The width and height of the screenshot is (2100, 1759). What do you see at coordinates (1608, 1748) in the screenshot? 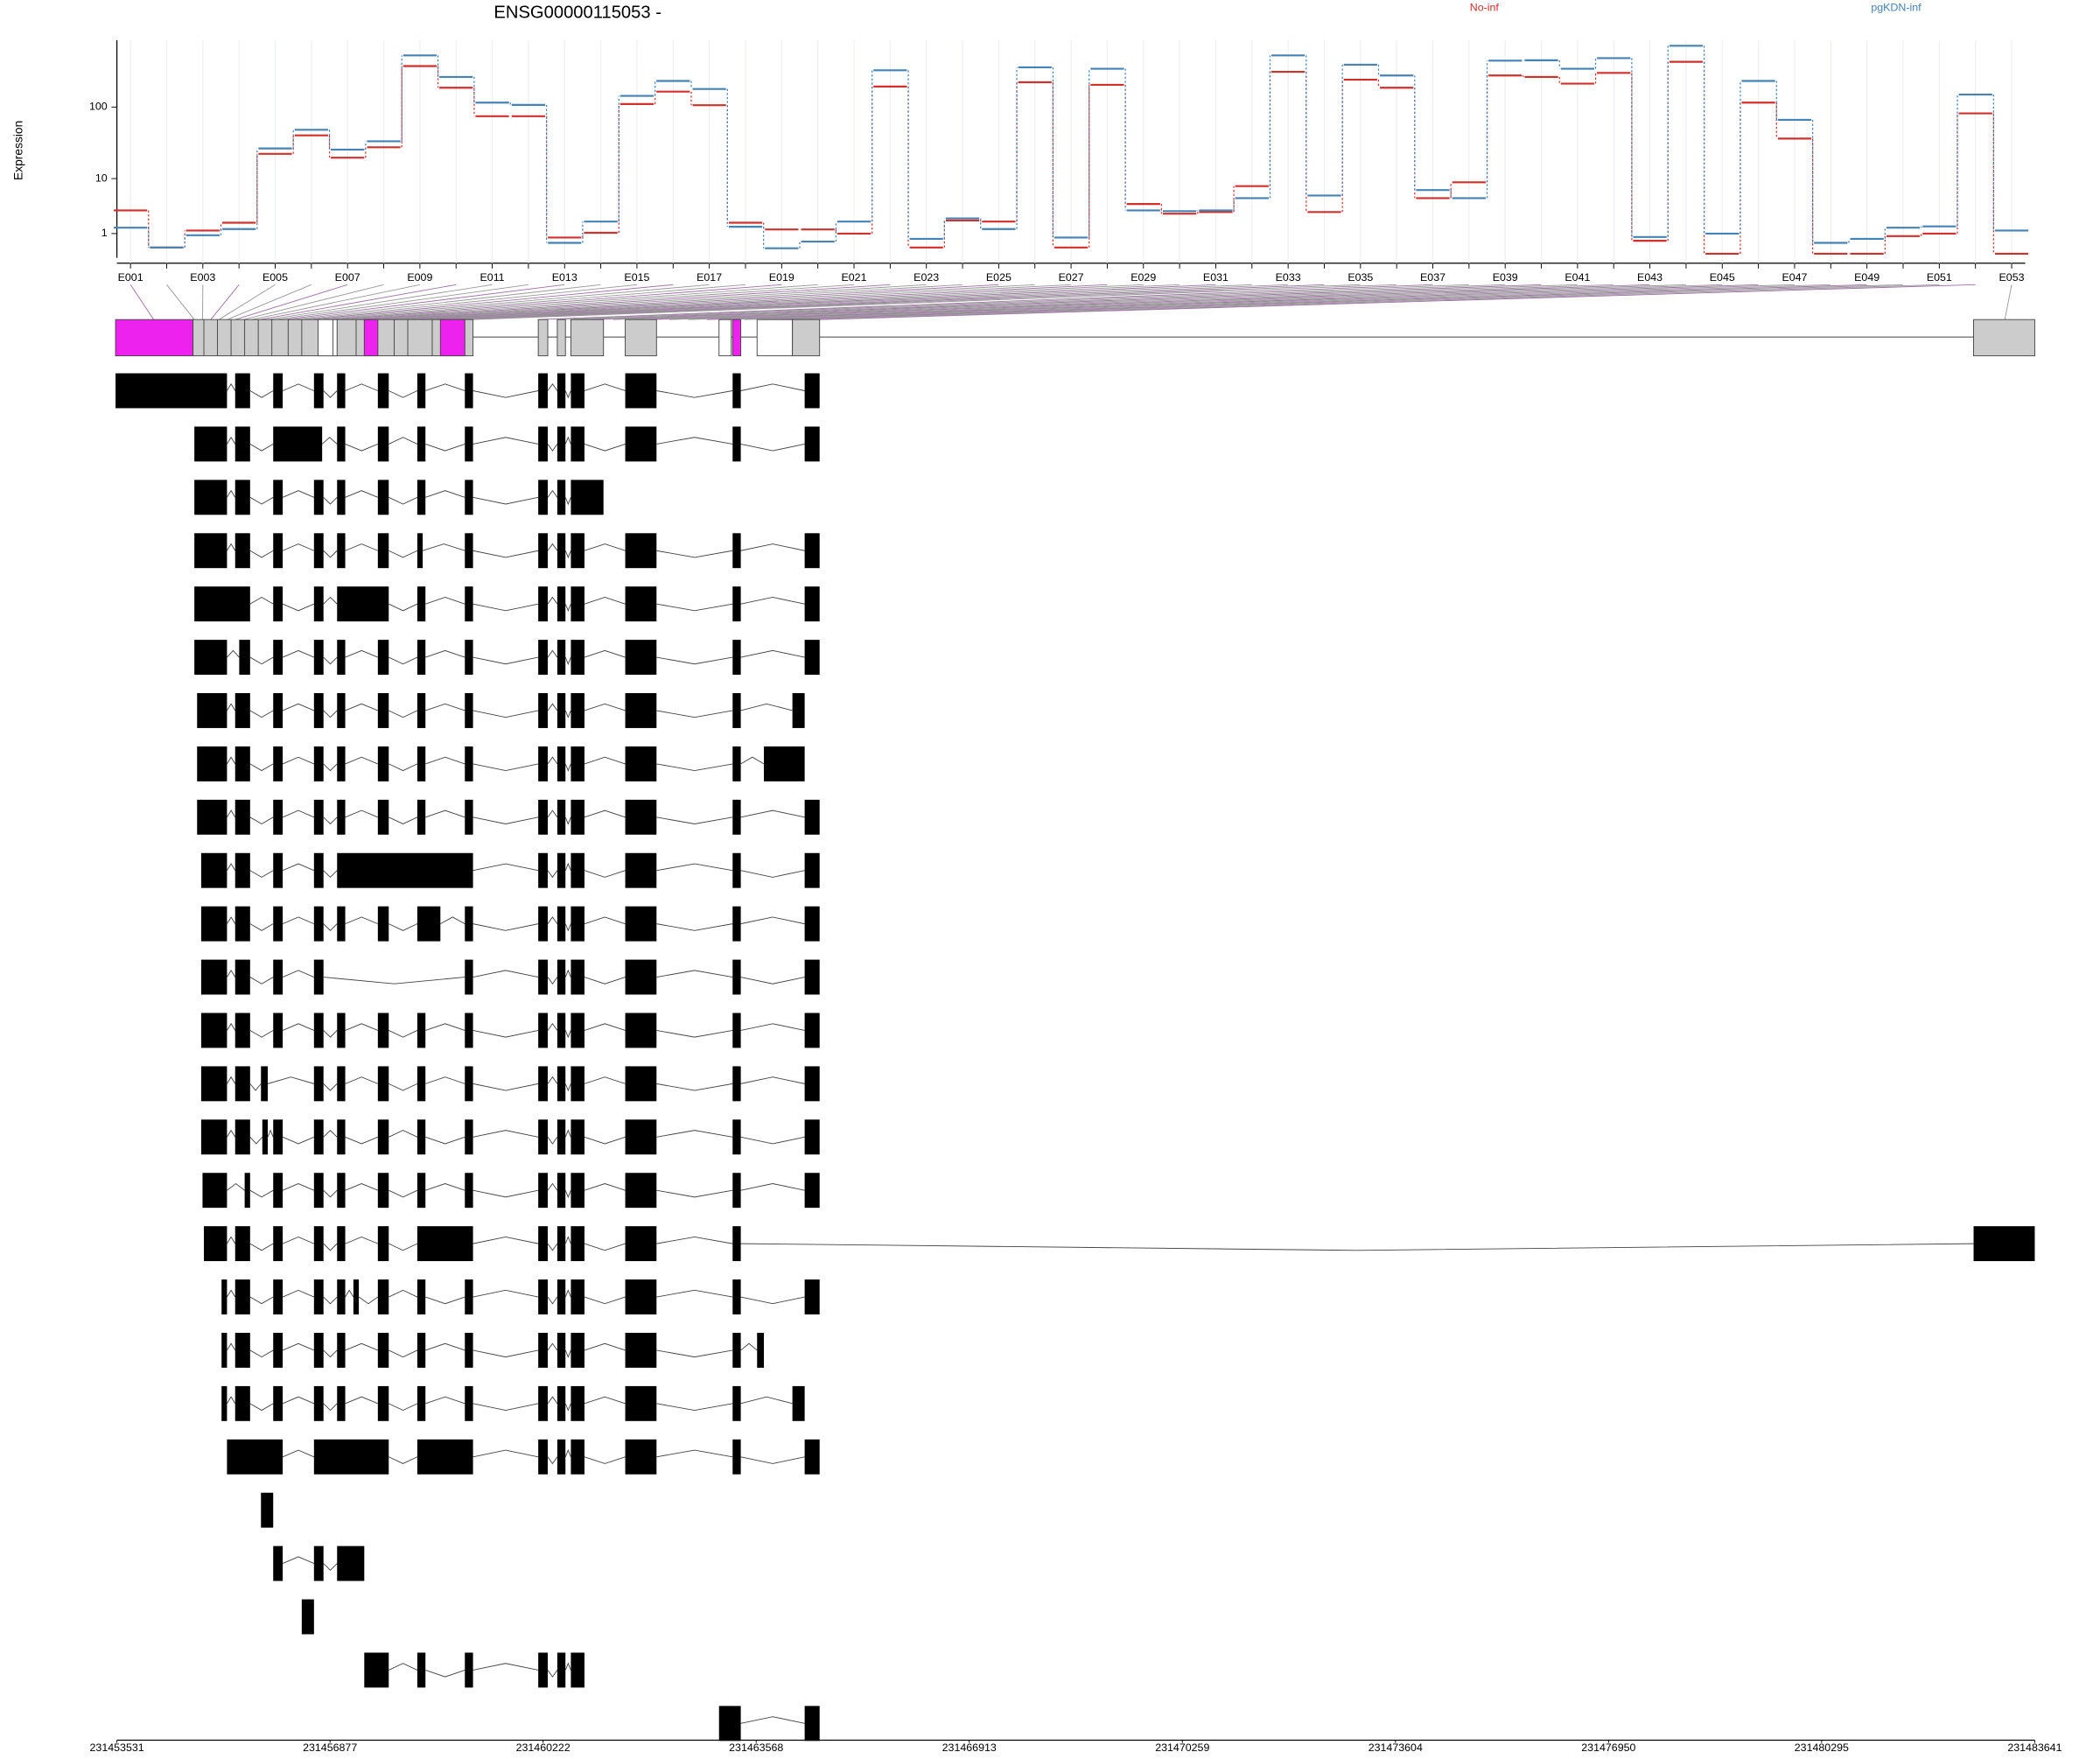
I see `genome-tick-label: 231476950` at bounding box center [1608, 1748].